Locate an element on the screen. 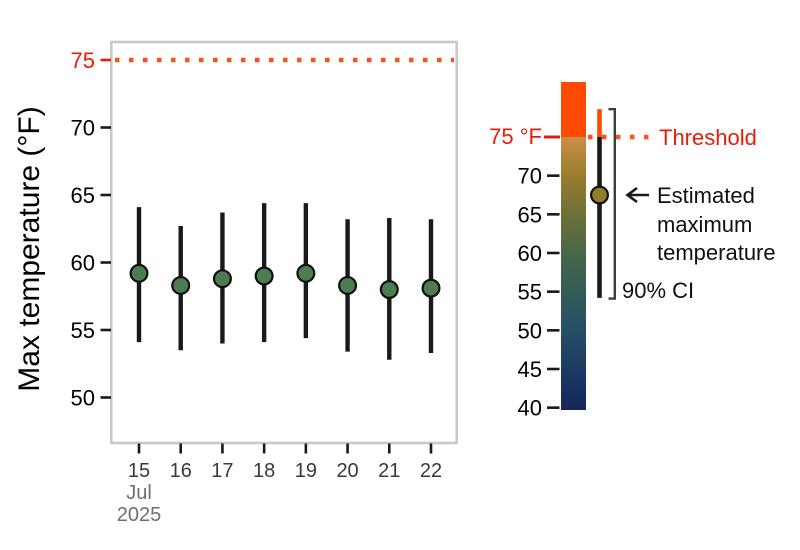 The width and height of the screenshot is (800, 550). estimated-label-line2: maximum is located at coordinates (705, 224).